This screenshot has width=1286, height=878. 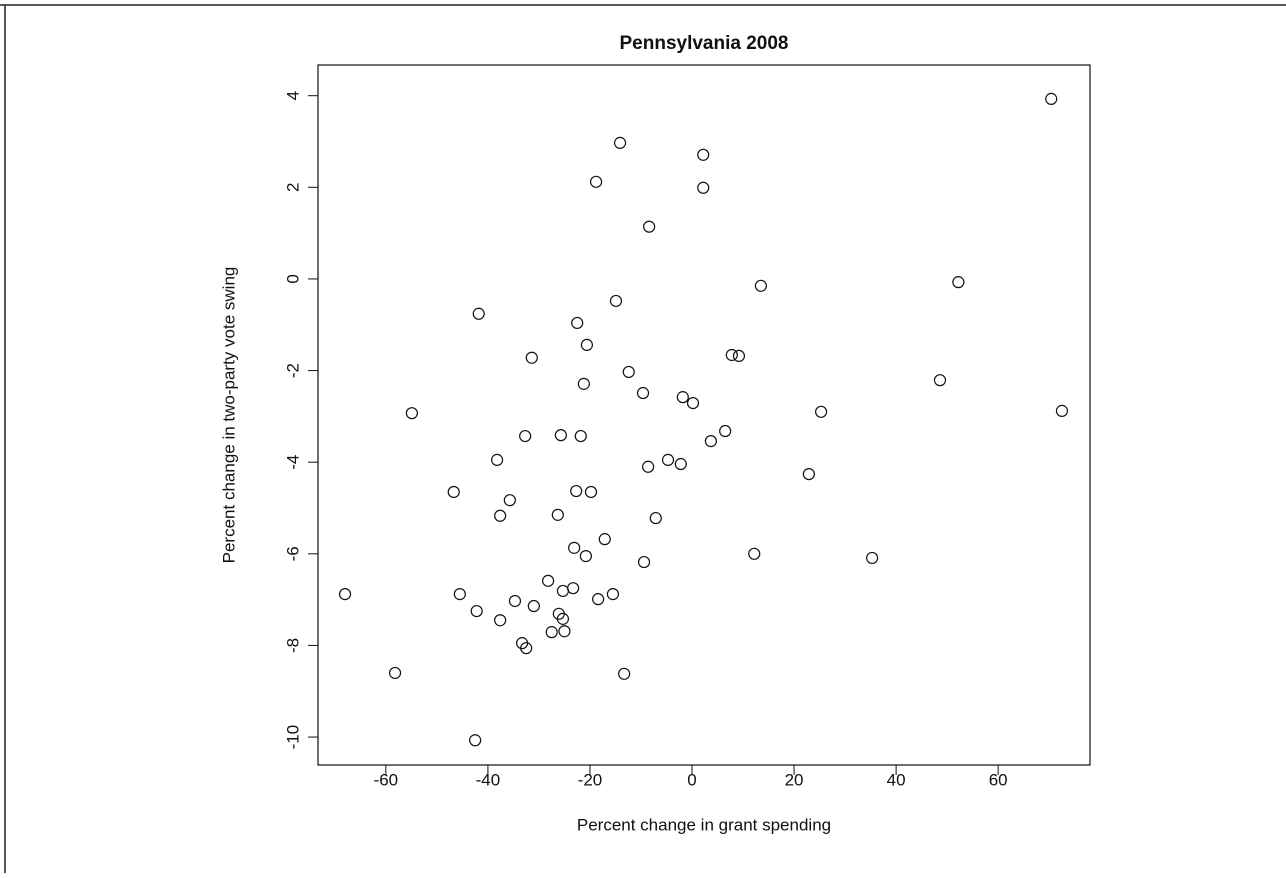 I want to click on y-tick-label: 2, so click(x=292, y=187).